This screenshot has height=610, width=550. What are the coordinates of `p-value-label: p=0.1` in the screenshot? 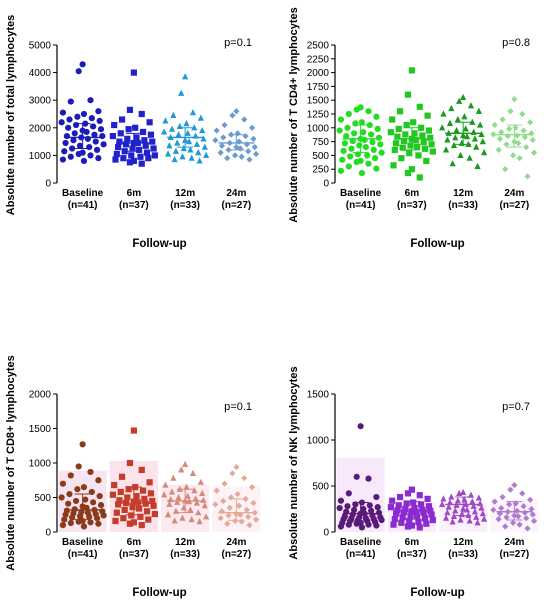 It's located at (238, 407).